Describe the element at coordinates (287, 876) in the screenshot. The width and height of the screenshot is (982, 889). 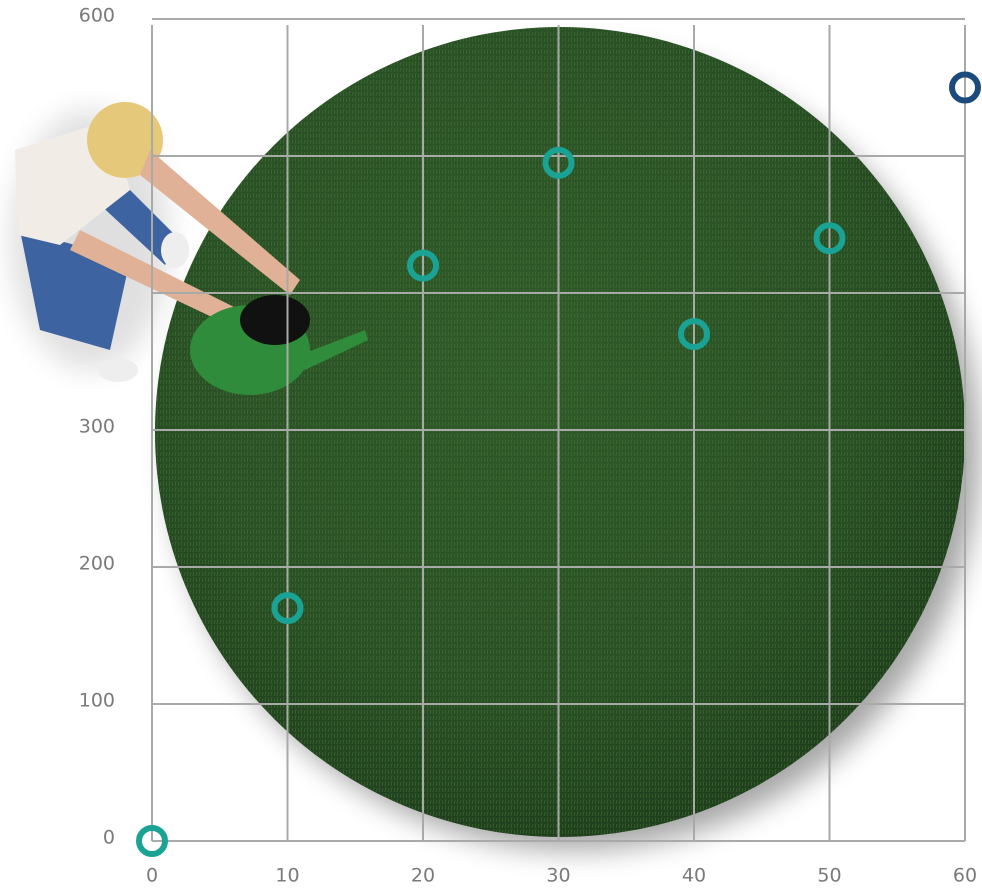
I see `x-tick-label: 10` at that location.